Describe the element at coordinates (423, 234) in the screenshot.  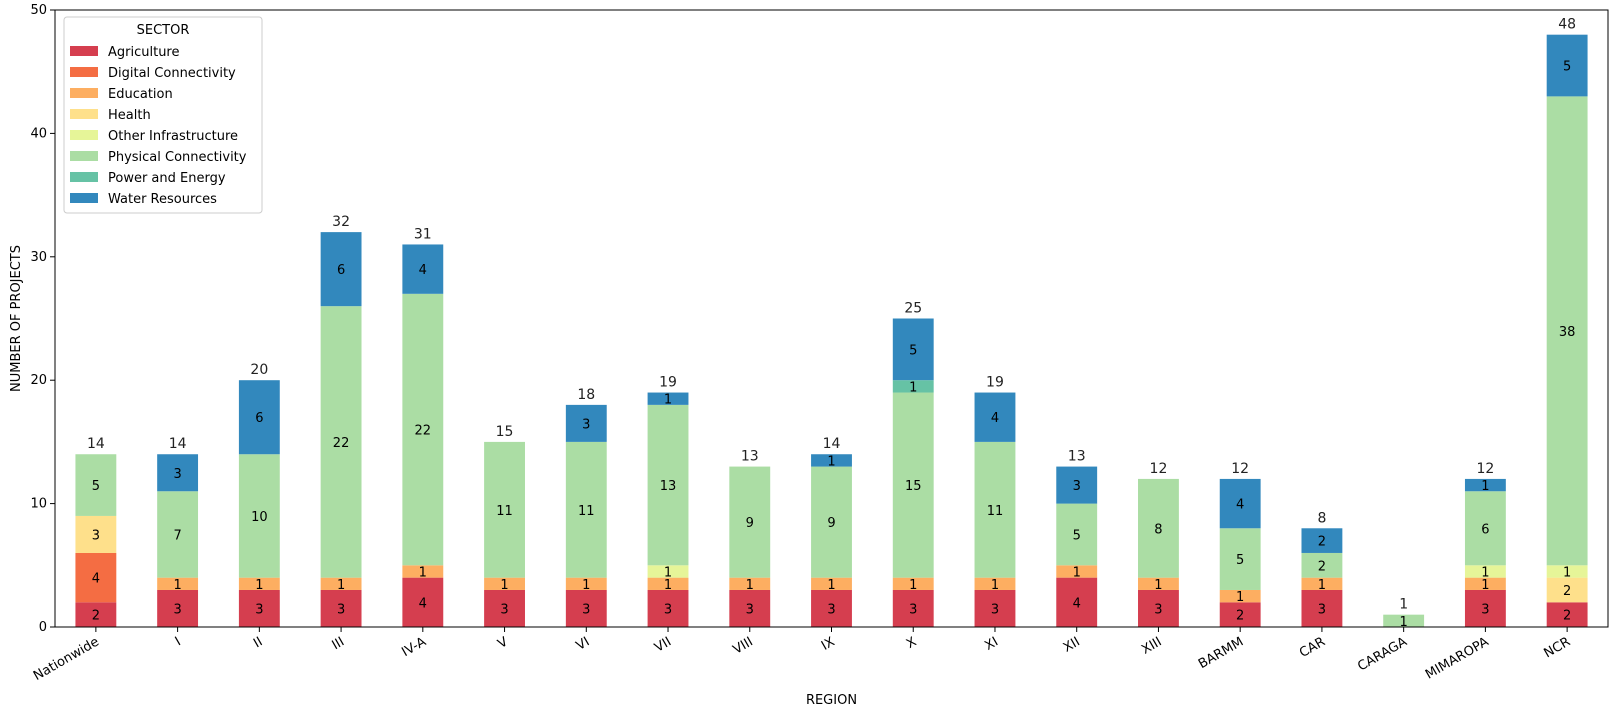
I see `bar-total-label: 31` at that location.